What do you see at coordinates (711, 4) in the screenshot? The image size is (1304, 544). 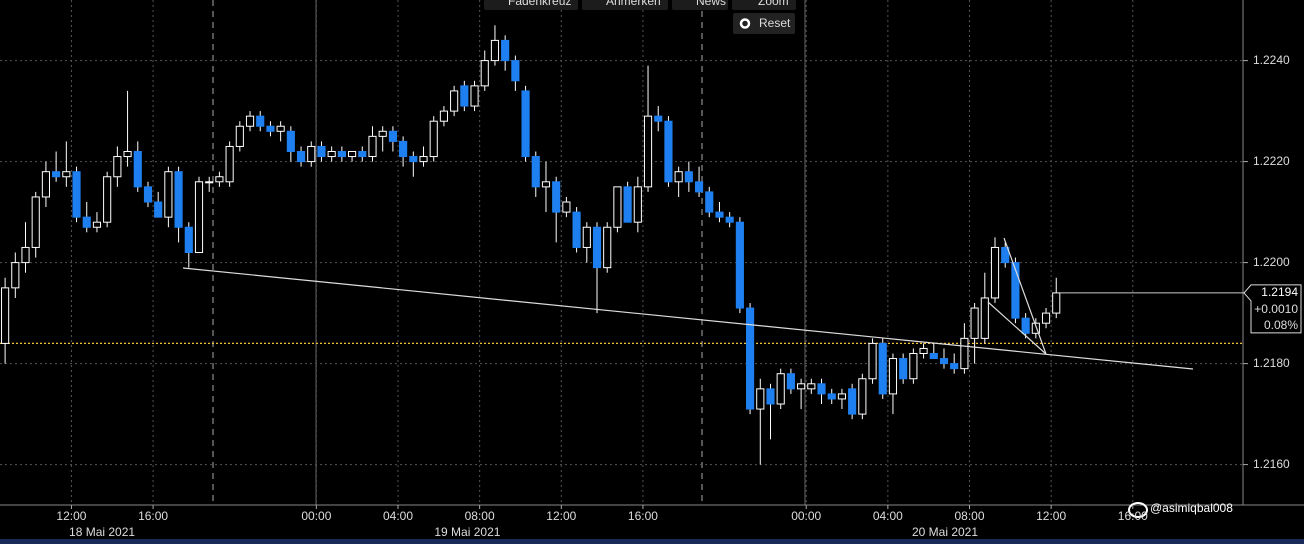 I see `toolbar-label: News` at bounding box center [711, 4].